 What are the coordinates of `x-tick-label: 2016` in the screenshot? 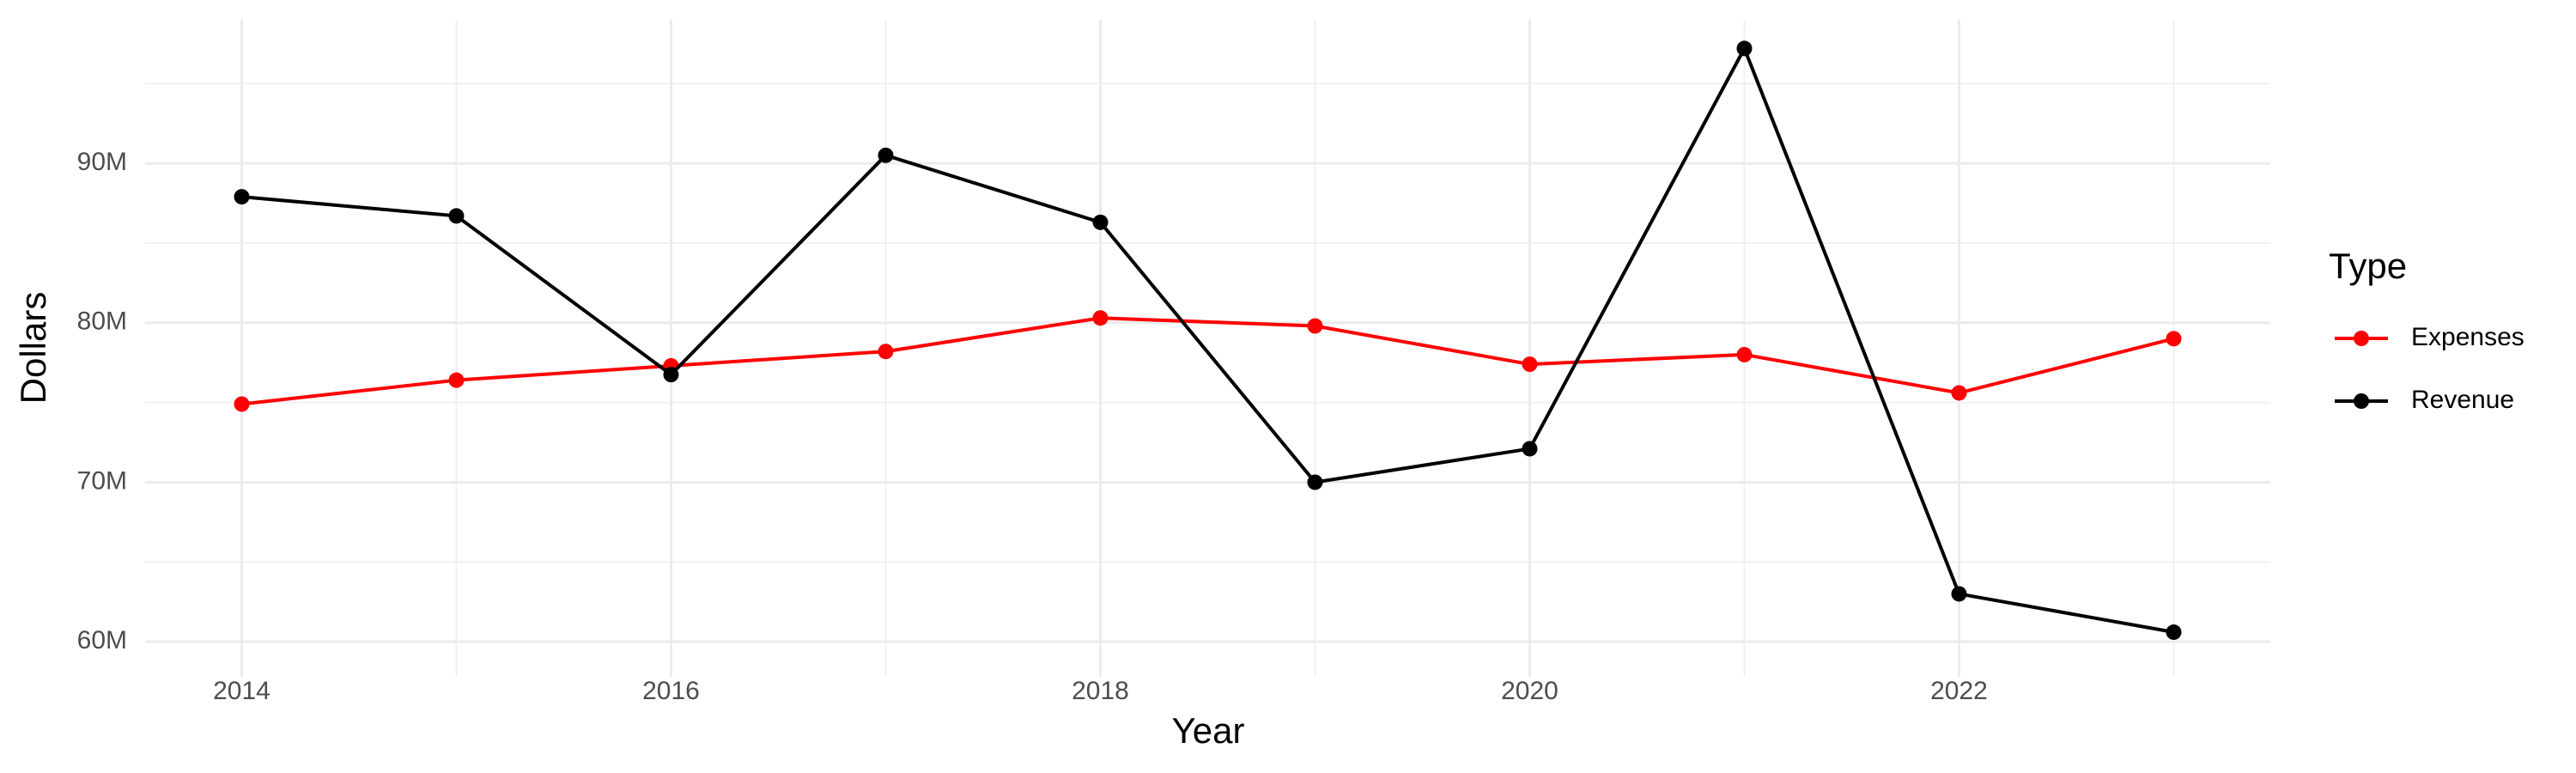 It's located at (671, 691).